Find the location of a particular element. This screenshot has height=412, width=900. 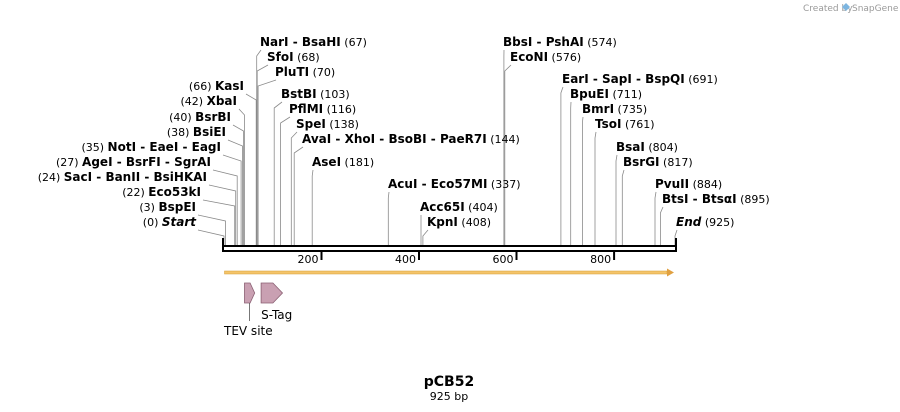

site-label-103: BstBI (103) is located at coordinates (315, 94).